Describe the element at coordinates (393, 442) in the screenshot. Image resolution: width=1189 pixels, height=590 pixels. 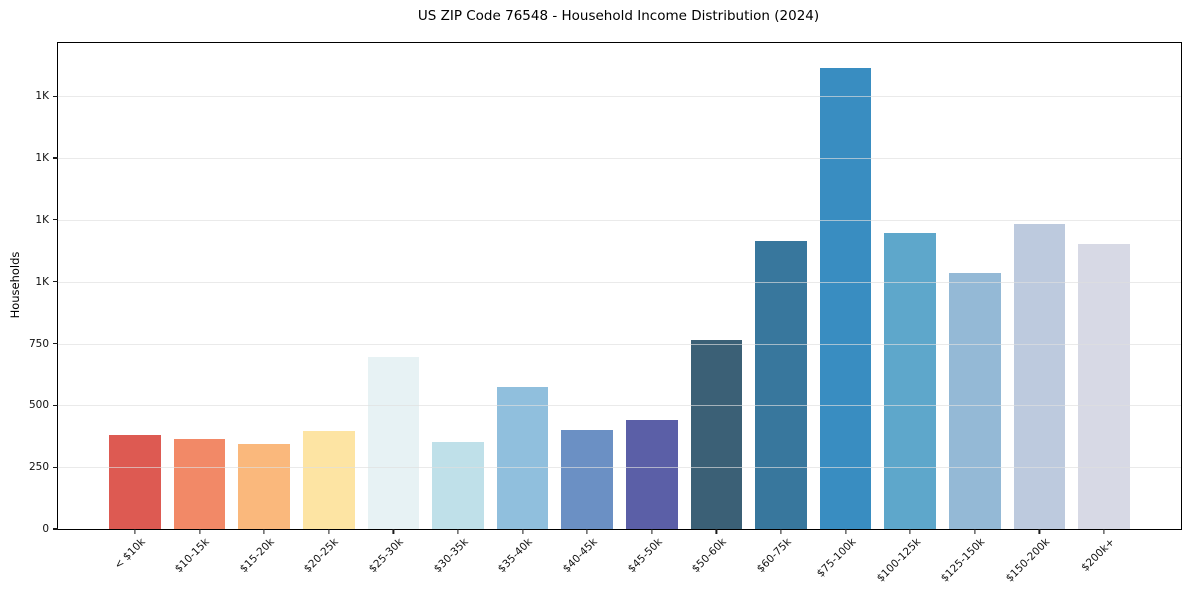
I see `bar-$25-30k` at that location.